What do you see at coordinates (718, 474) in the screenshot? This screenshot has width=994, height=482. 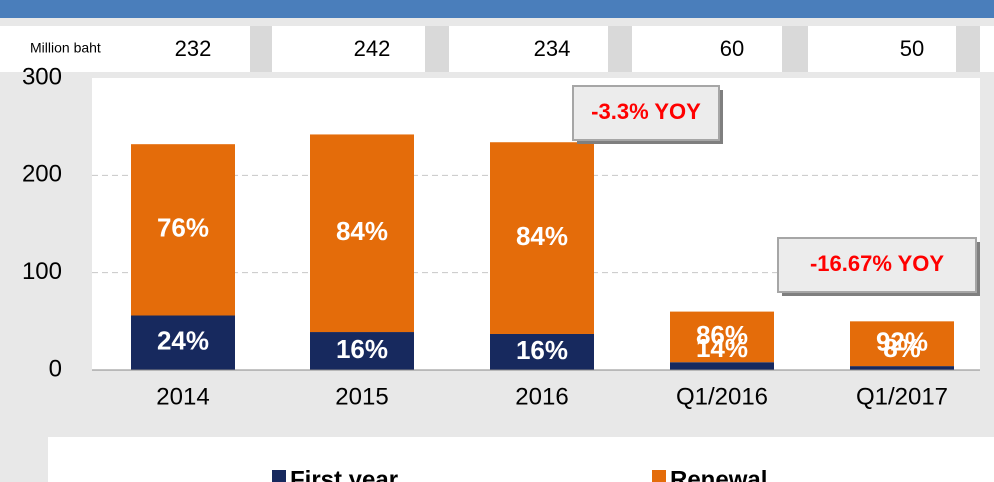 I see `legend-label: Renewal` at bounding box center [718, 474].